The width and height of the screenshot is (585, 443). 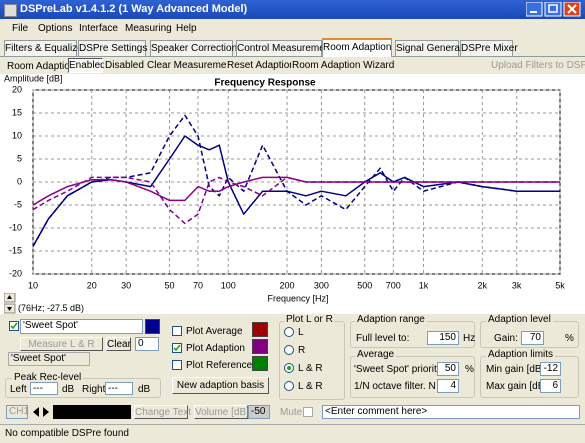 I want to click on spinner: 4, so click(x=448, y=386).